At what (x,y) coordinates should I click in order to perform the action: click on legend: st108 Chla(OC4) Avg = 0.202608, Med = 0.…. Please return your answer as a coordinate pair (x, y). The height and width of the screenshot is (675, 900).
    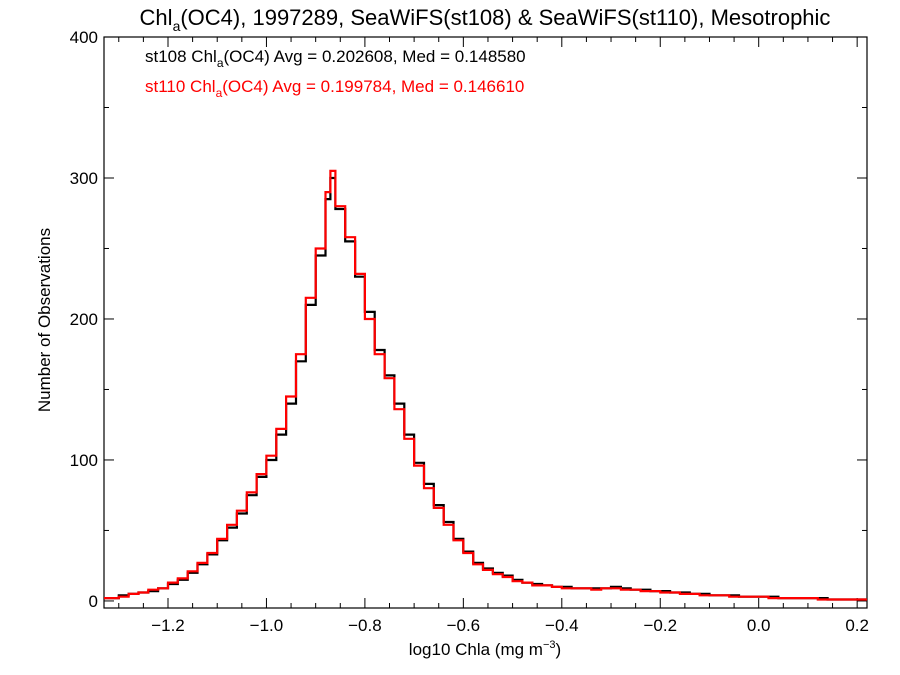
    Looking at the image, I should click on (335, 73).